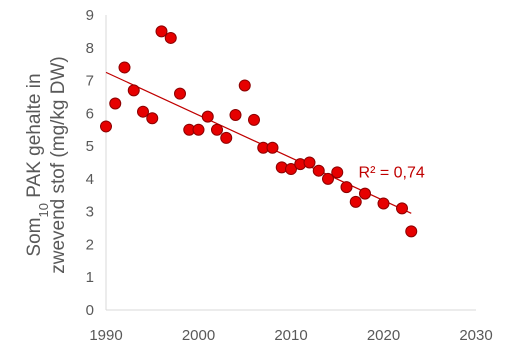  I want to click on r-squared-label: R² = 0,74, so click(392, 172).